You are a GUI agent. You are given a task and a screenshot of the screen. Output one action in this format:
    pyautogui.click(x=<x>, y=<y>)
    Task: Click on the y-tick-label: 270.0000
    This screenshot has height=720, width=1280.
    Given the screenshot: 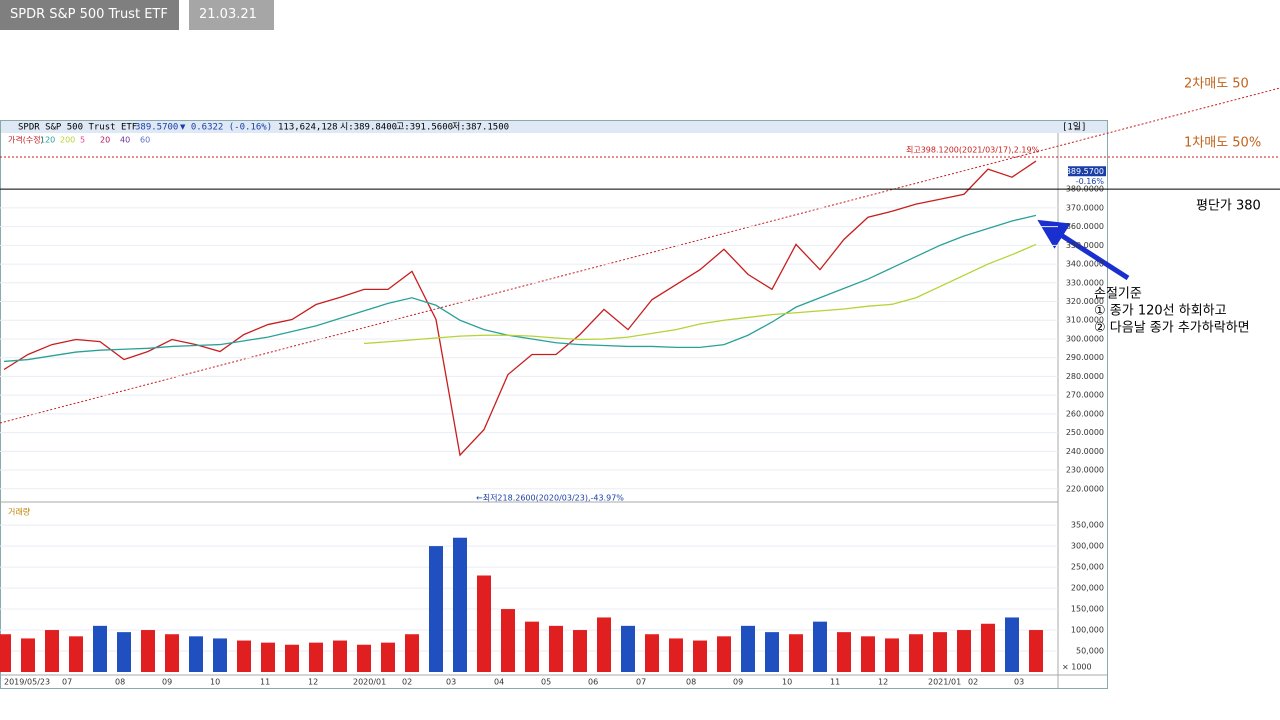 What is the action you would take?
    pyautogui.click(x=1085, y=395)
    